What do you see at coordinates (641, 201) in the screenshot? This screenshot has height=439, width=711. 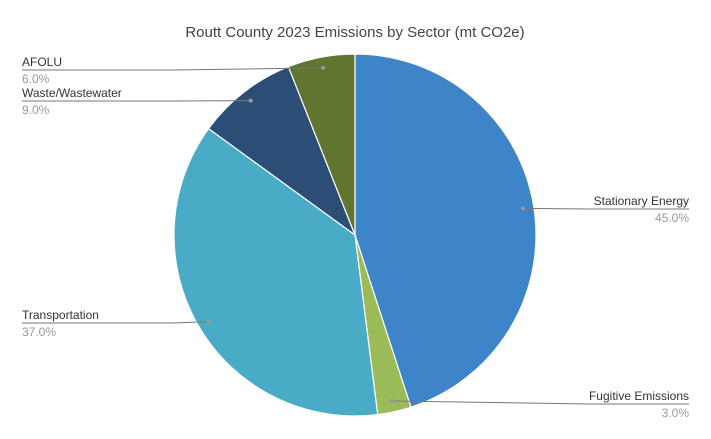 I see `slice-label: Stationary Energy` at bounding box center [641, 201].